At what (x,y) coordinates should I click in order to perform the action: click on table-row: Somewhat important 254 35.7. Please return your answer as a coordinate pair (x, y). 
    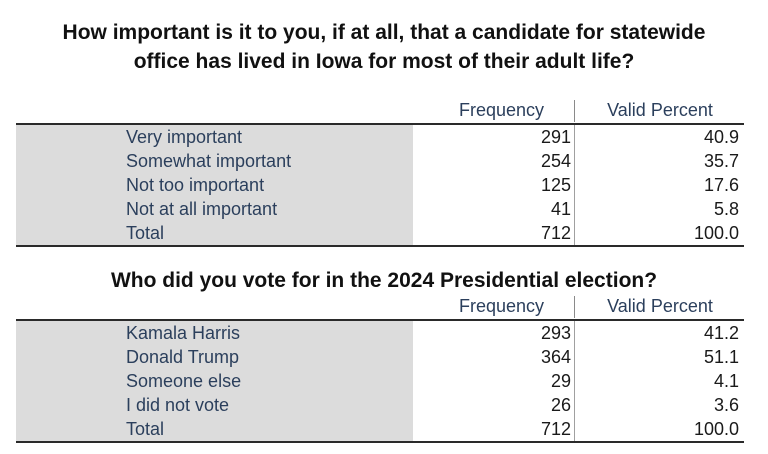
    Looking at the image, I should click on (380, 161).